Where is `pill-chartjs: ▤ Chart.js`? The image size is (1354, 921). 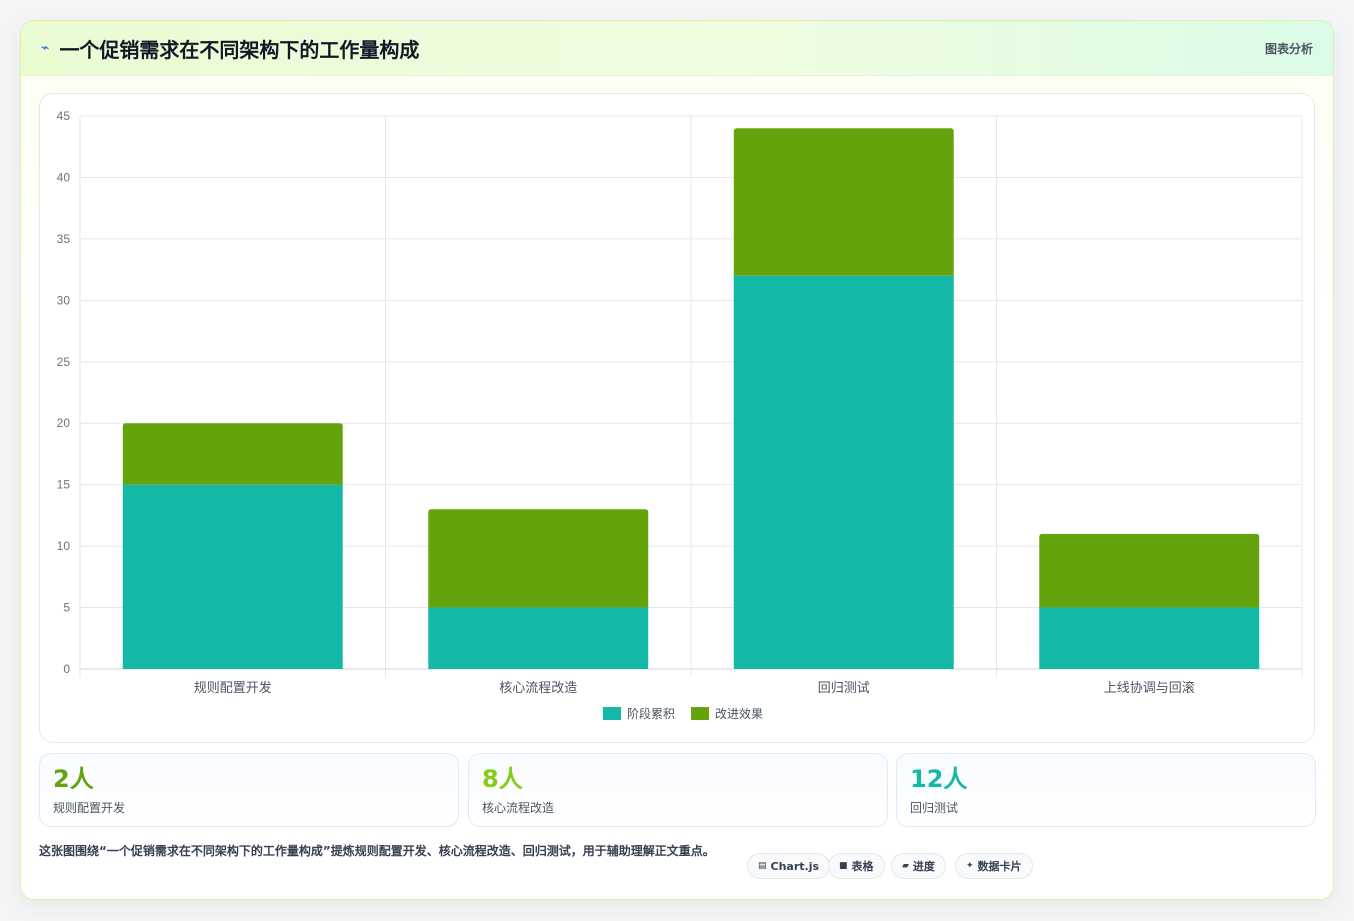
pill-chartjs: ▤ Chart.js is located at coordinates (789, 866).